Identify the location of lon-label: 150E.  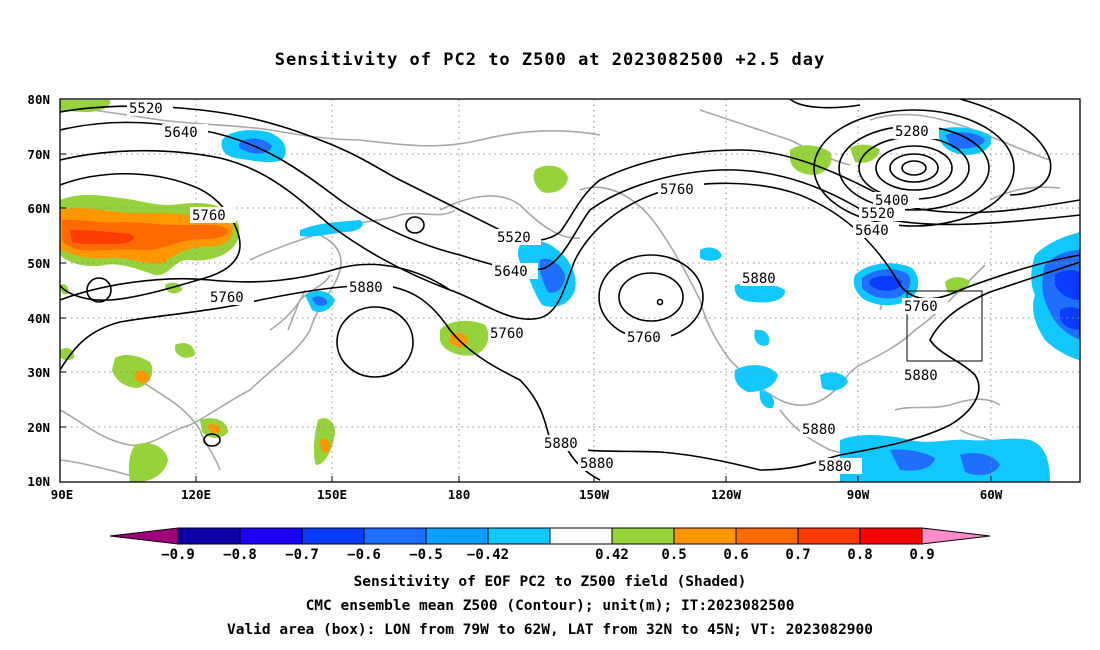
(332, 494).